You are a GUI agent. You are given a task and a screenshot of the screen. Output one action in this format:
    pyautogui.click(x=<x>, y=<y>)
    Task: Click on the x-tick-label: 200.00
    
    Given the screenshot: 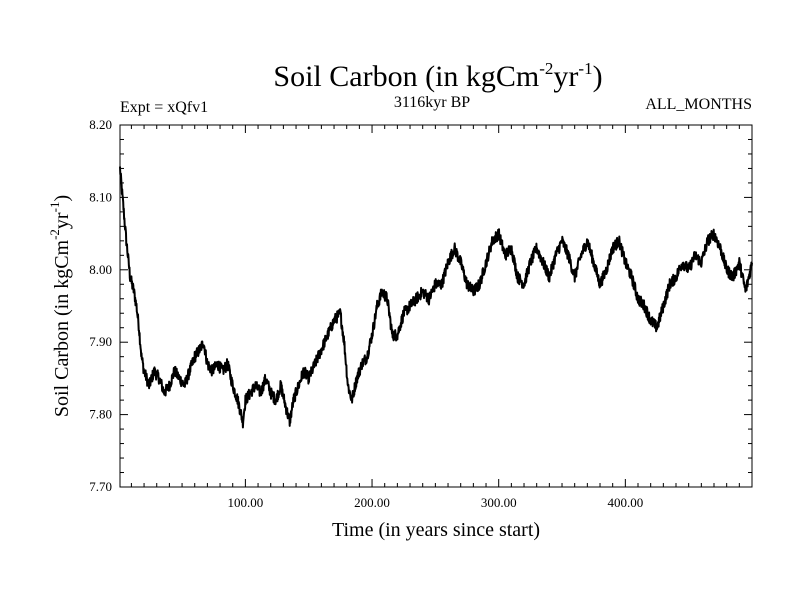 What is the action you would take?
    pyautogui.click(x=372, y=502)
    